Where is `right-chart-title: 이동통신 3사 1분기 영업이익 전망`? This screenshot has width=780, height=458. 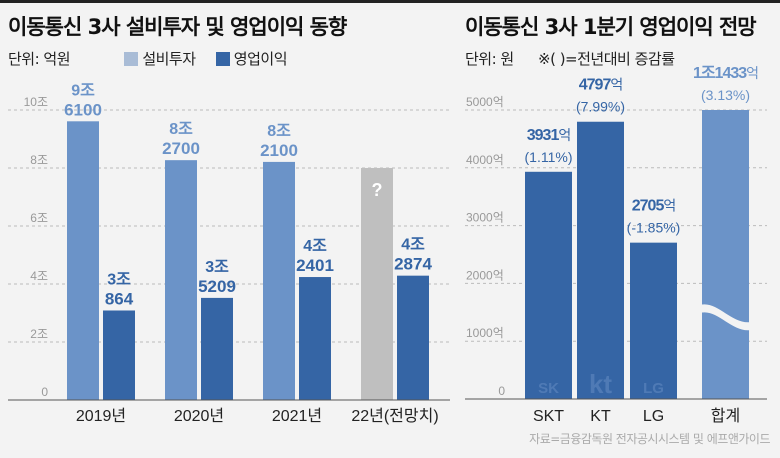 right-chart-title: 이동통신 3사 1분기 영업이익 전망 is located at coordinates (611, 27).